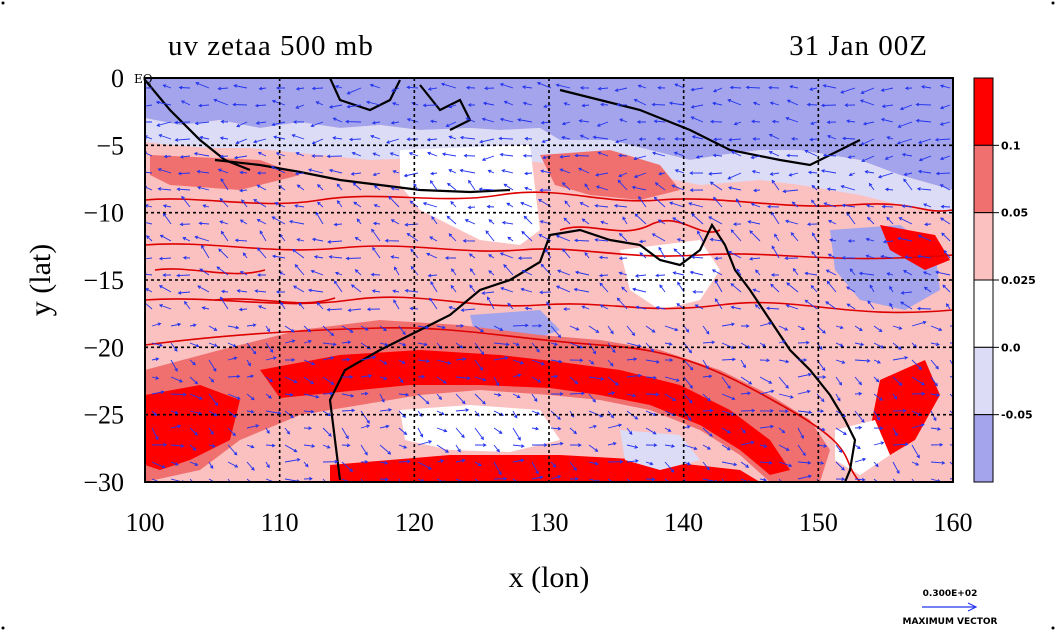  I want to click on max-vector-arrowhead, so click(972, 607).